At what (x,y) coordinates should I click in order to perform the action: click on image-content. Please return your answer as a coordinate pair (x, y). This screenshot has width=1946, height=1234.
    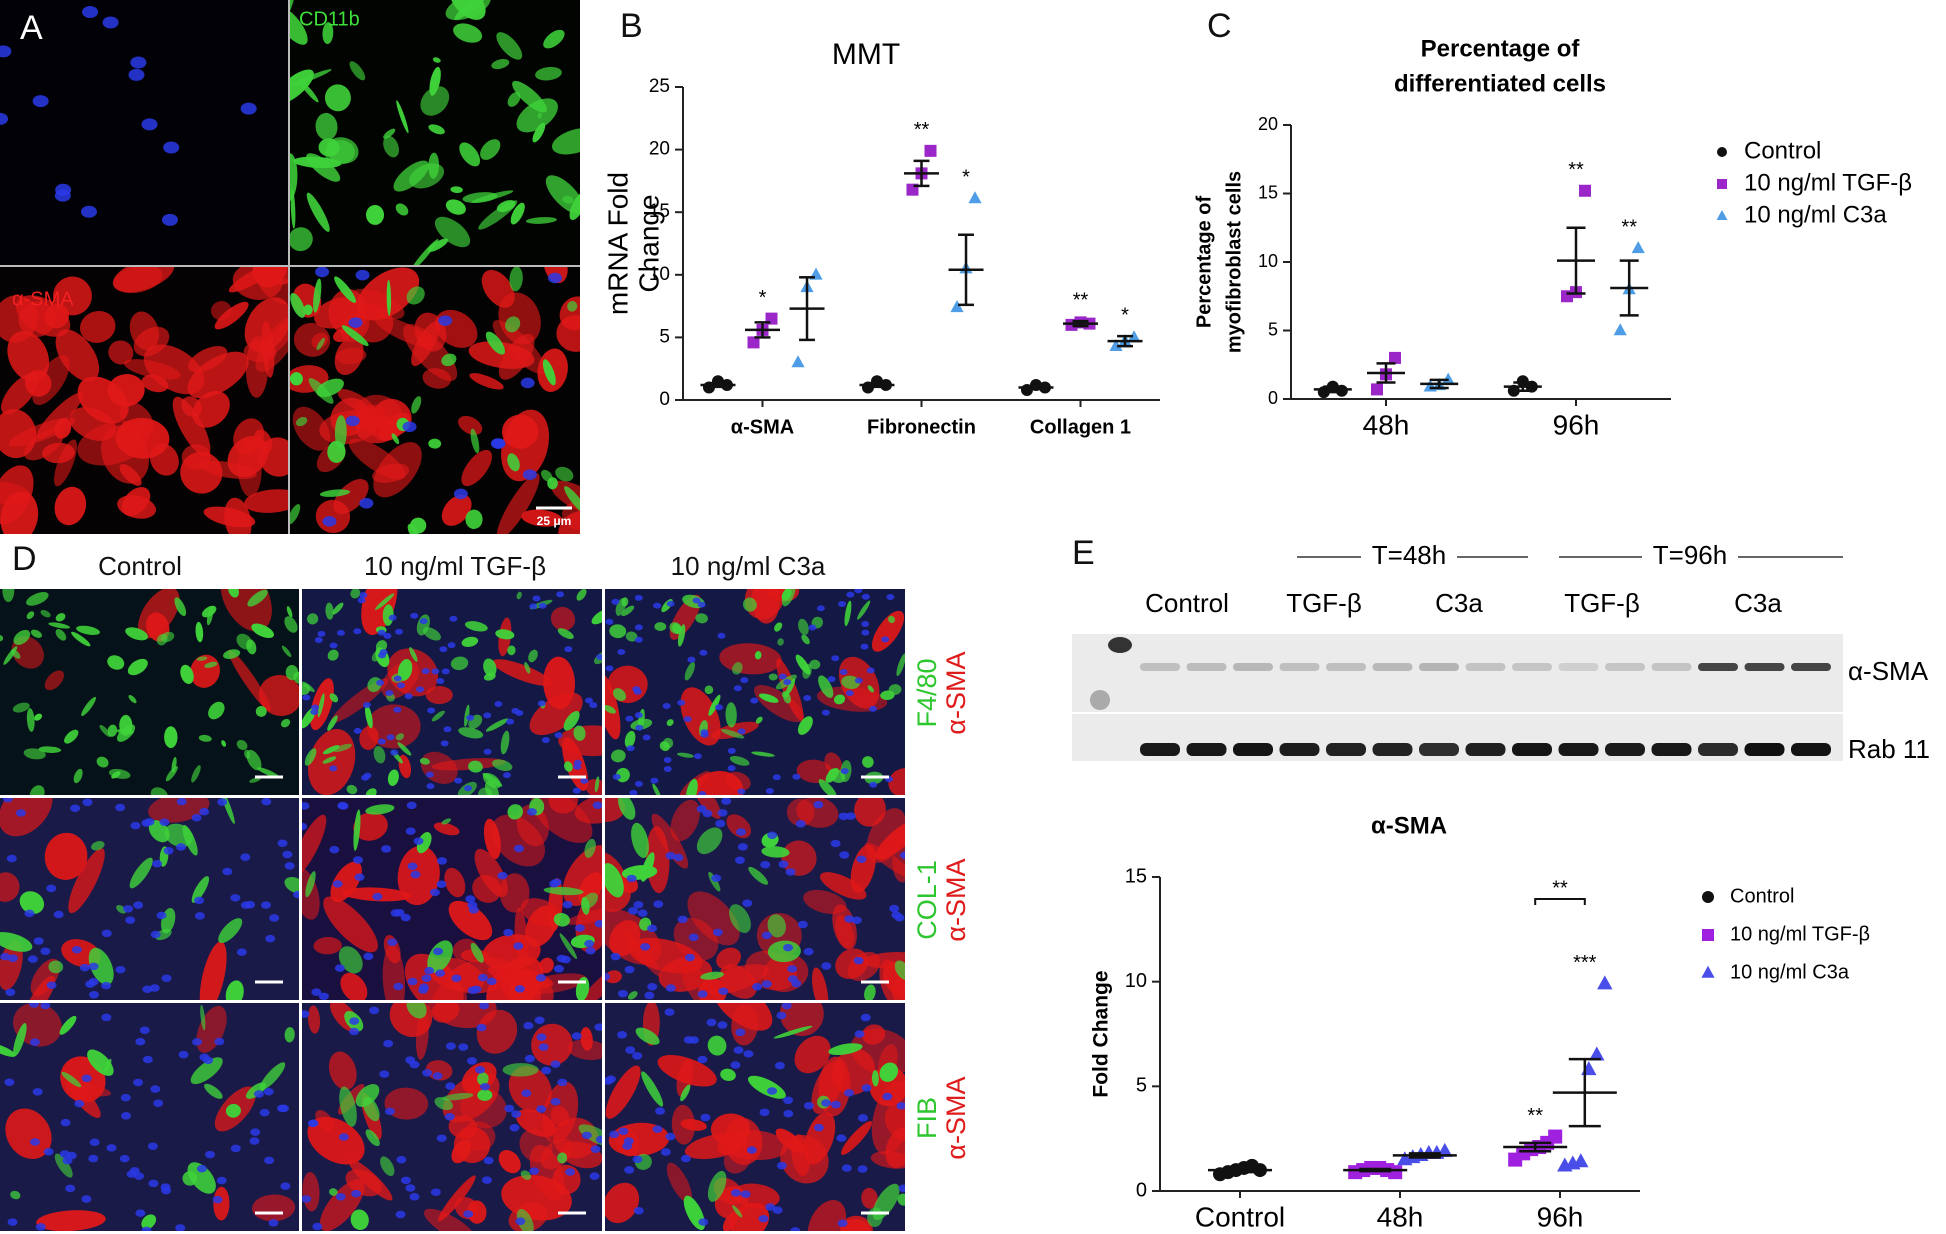
    Looking at the image, I should click on (434, 400).